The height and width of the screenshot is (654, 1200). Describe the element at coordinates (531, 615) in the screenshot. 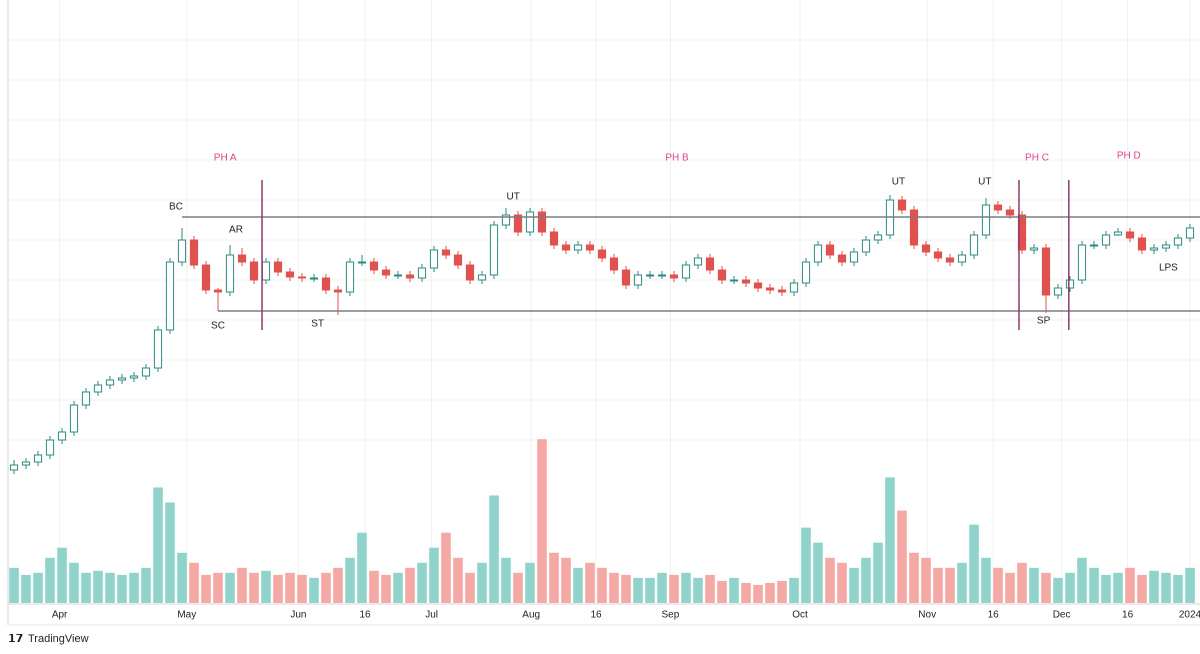

I see `x-tick-label: Aug` at that location.